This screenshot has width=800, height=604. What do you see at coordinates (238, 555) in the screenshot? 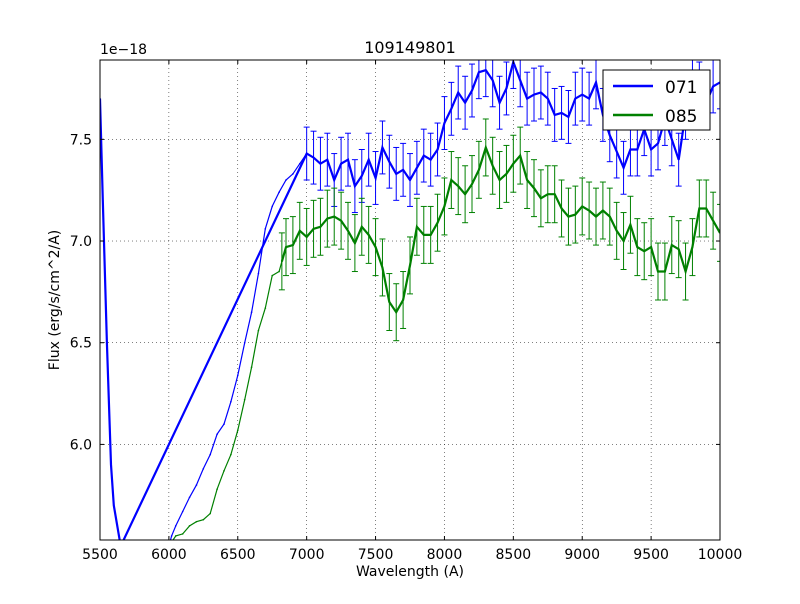
I see `x-tick-label: 6500` at bounding box center [238, 555].